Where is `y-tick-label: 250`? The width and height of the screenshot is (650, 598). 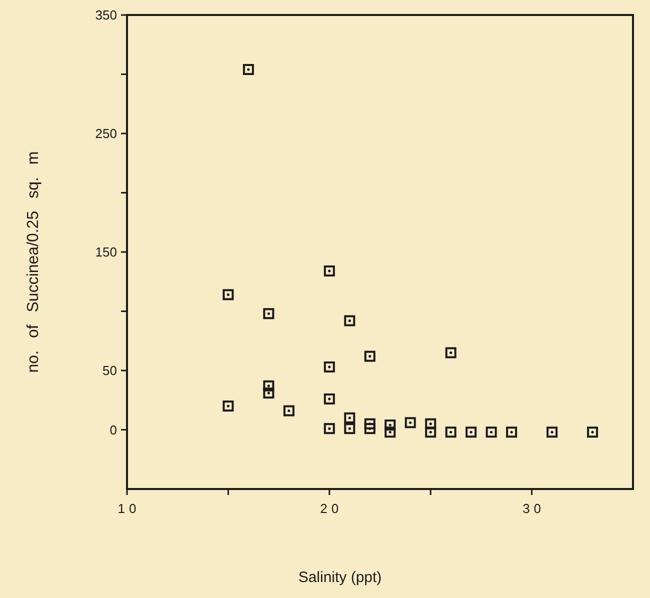 y-tick-label: 250 is located at coordinates (106, 134).